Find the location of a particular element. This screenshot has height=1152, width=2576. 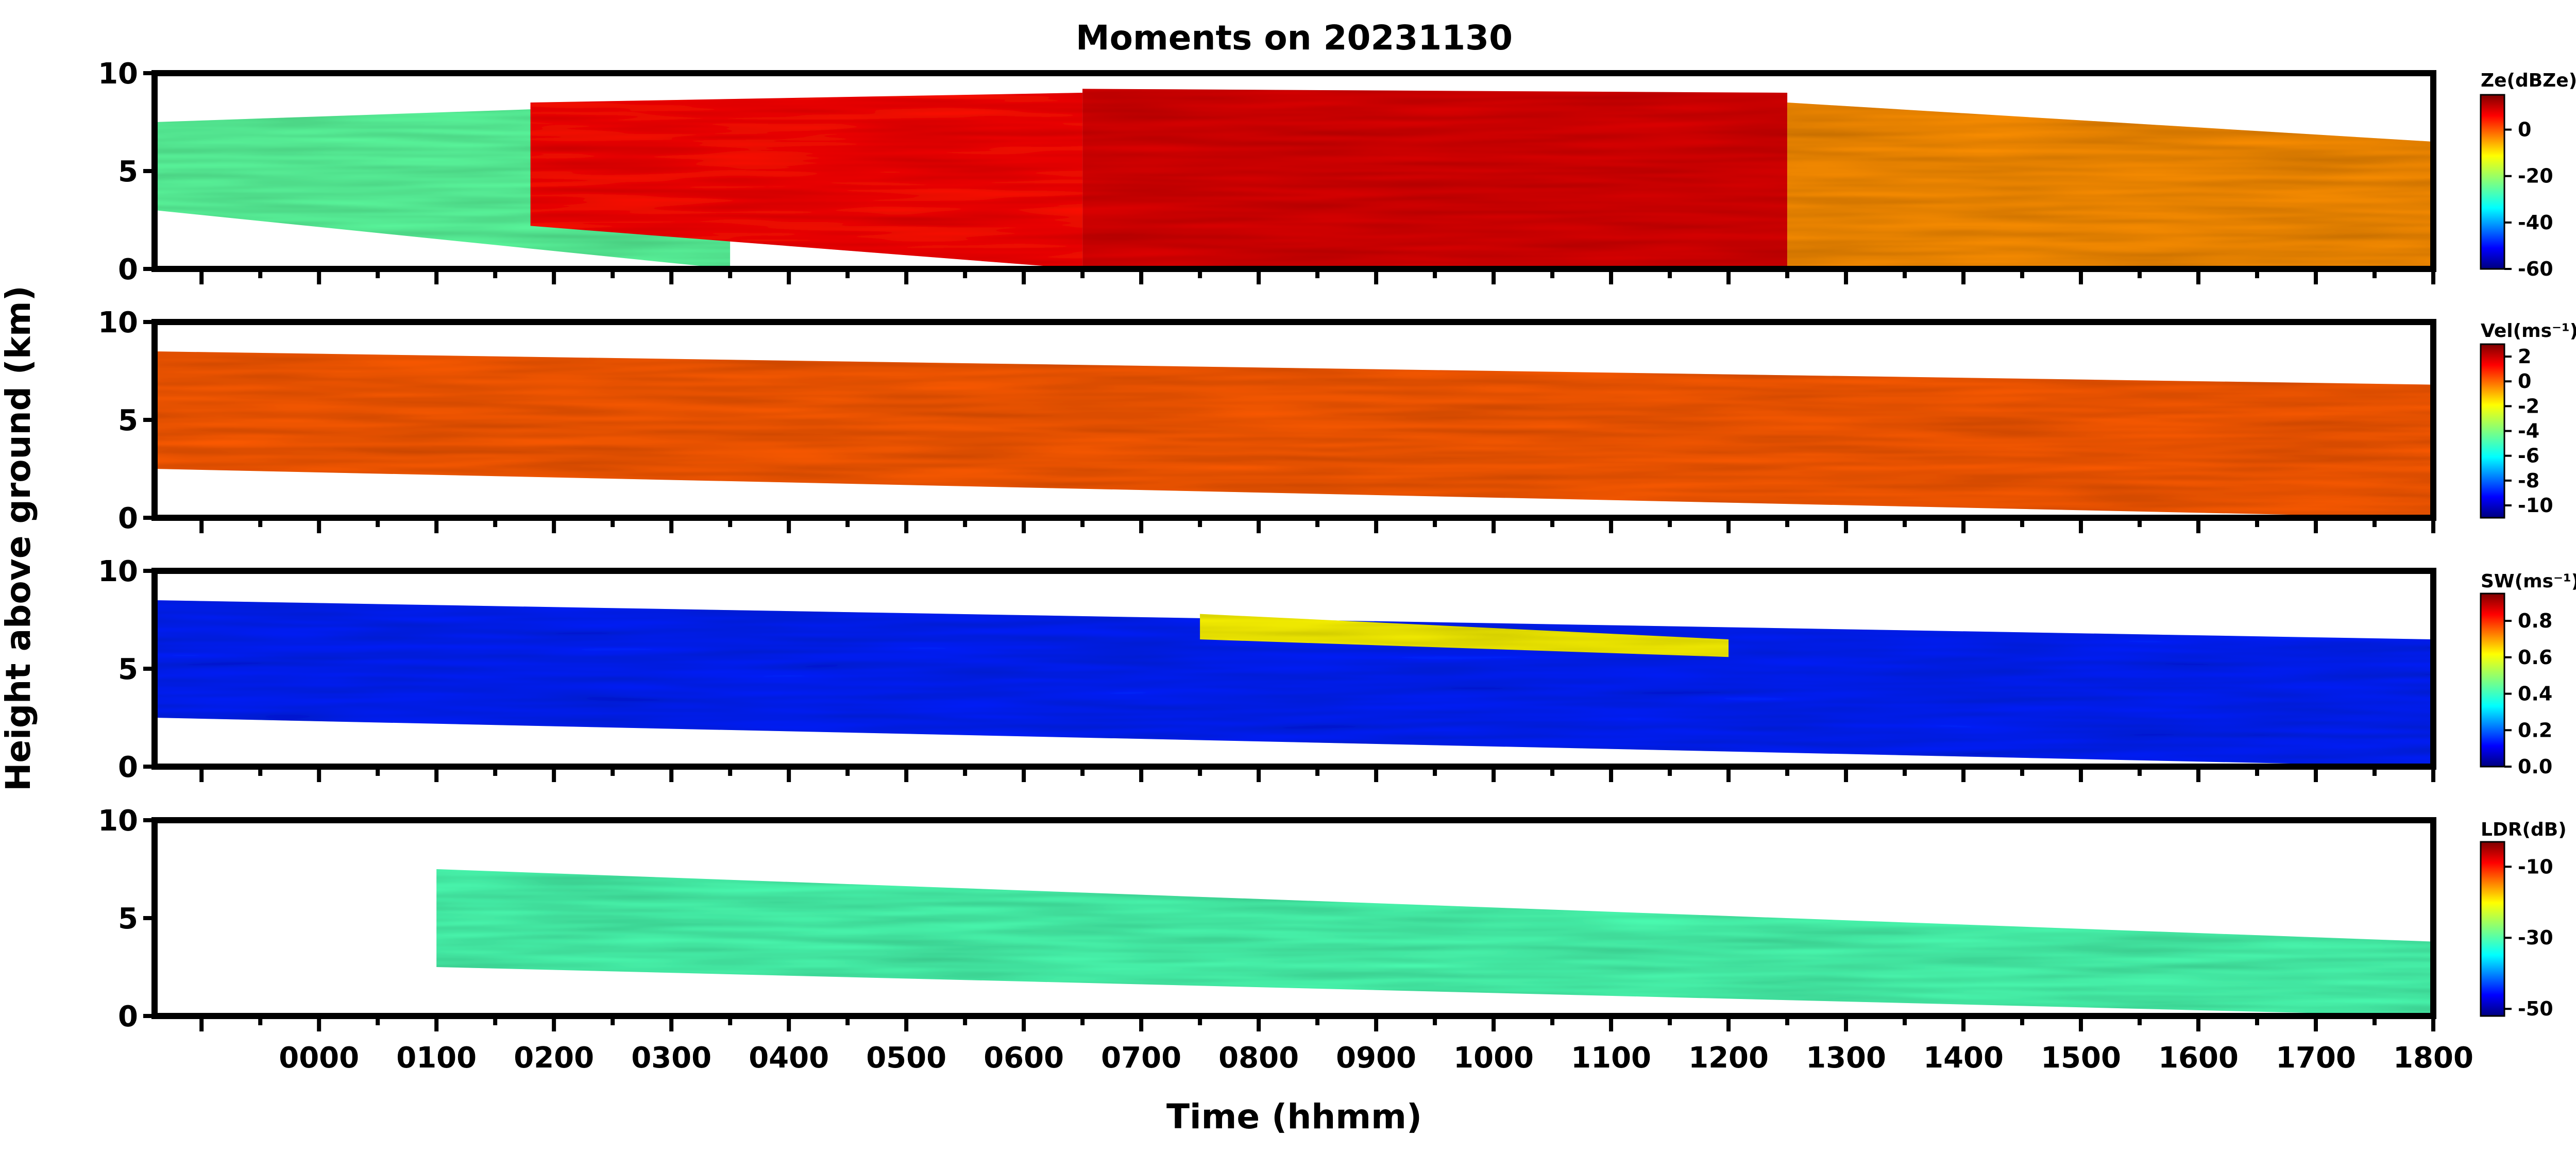

x-tick-label: 1300 is located at coordinates (1846, 1058).